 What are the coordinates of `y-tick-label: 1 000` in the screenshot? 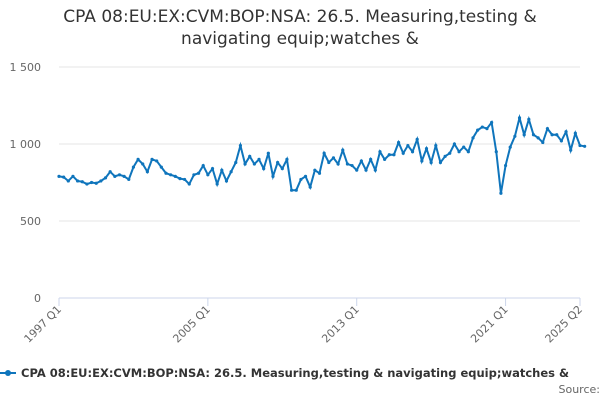 It's located at (26, 144).